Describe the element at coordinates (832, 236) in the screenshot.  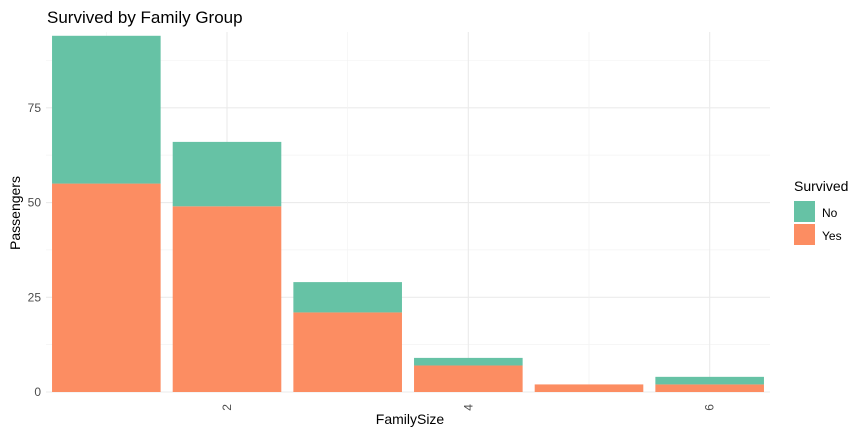
I see `legend-label-yes: Yes` at that location.